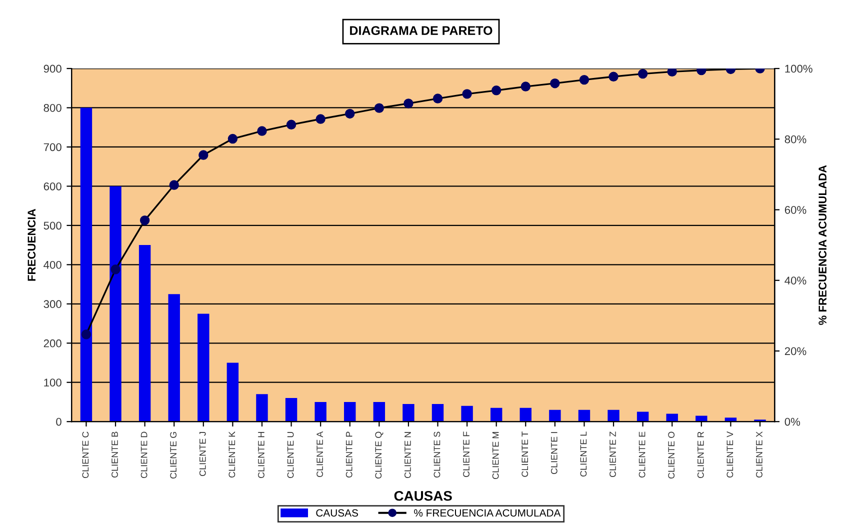 This screenshot has width=842, height=527. What do you see at coordinates (822, 245) in the screenshot?
I see `y2-axis-title: % FRECUENCIA ACUMULADA` at bounding box center [822, 245].